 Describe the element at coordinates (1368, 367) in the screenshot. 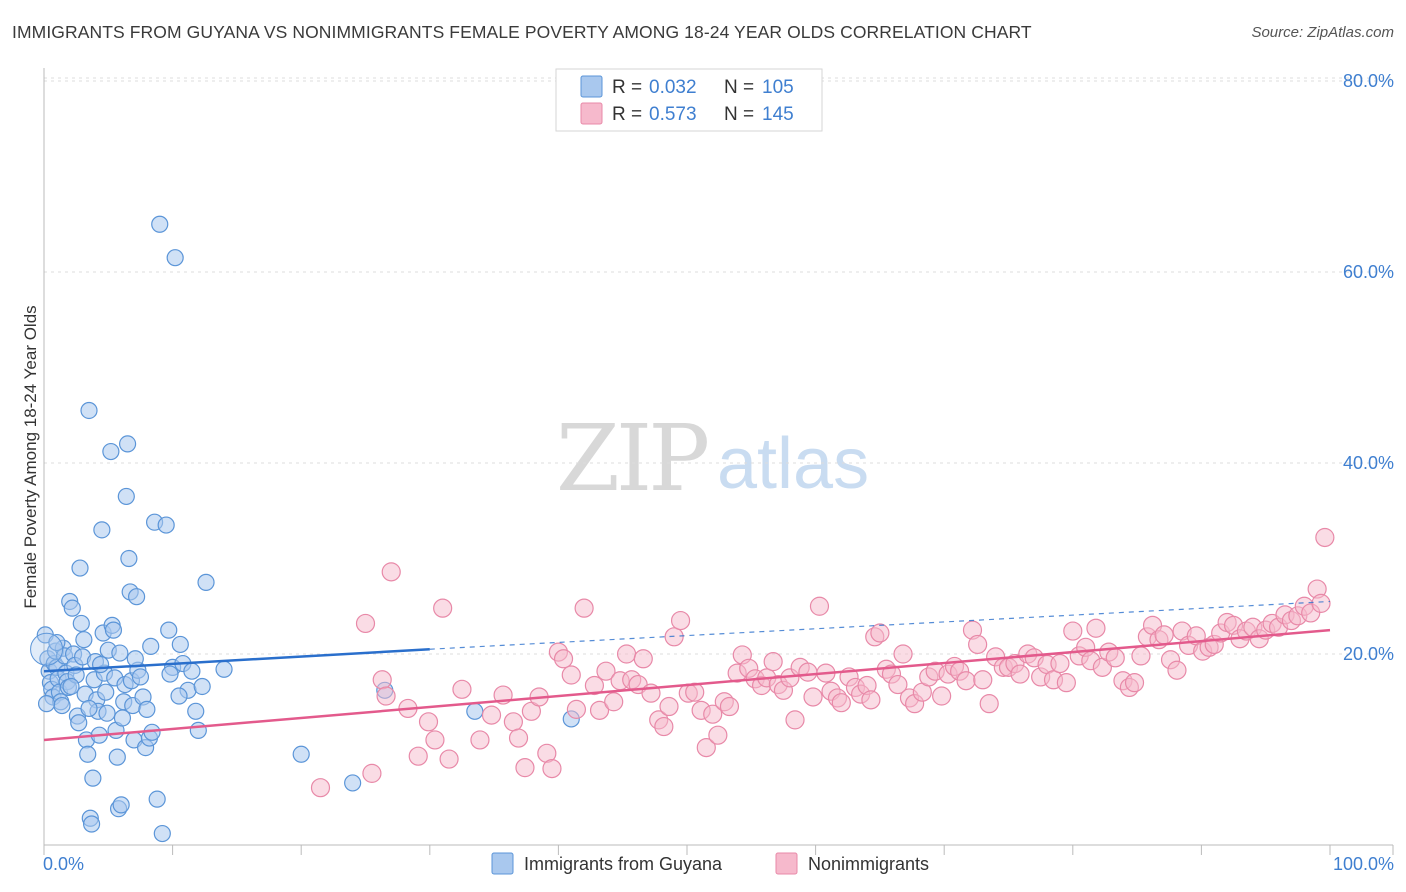

I see `y-tick-labels: 20.0% 40.0% 60.0% 80.0%` at that location.